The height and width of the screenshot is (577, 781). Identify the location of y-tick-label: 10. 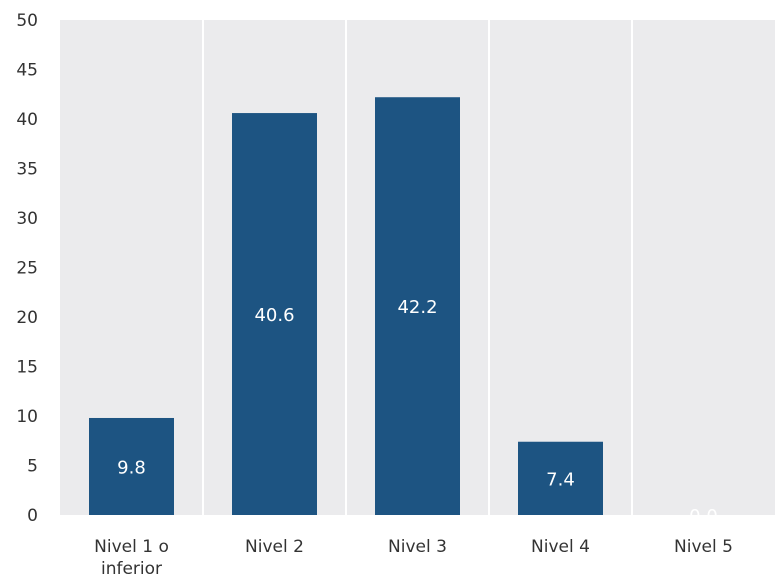
(27, 417).